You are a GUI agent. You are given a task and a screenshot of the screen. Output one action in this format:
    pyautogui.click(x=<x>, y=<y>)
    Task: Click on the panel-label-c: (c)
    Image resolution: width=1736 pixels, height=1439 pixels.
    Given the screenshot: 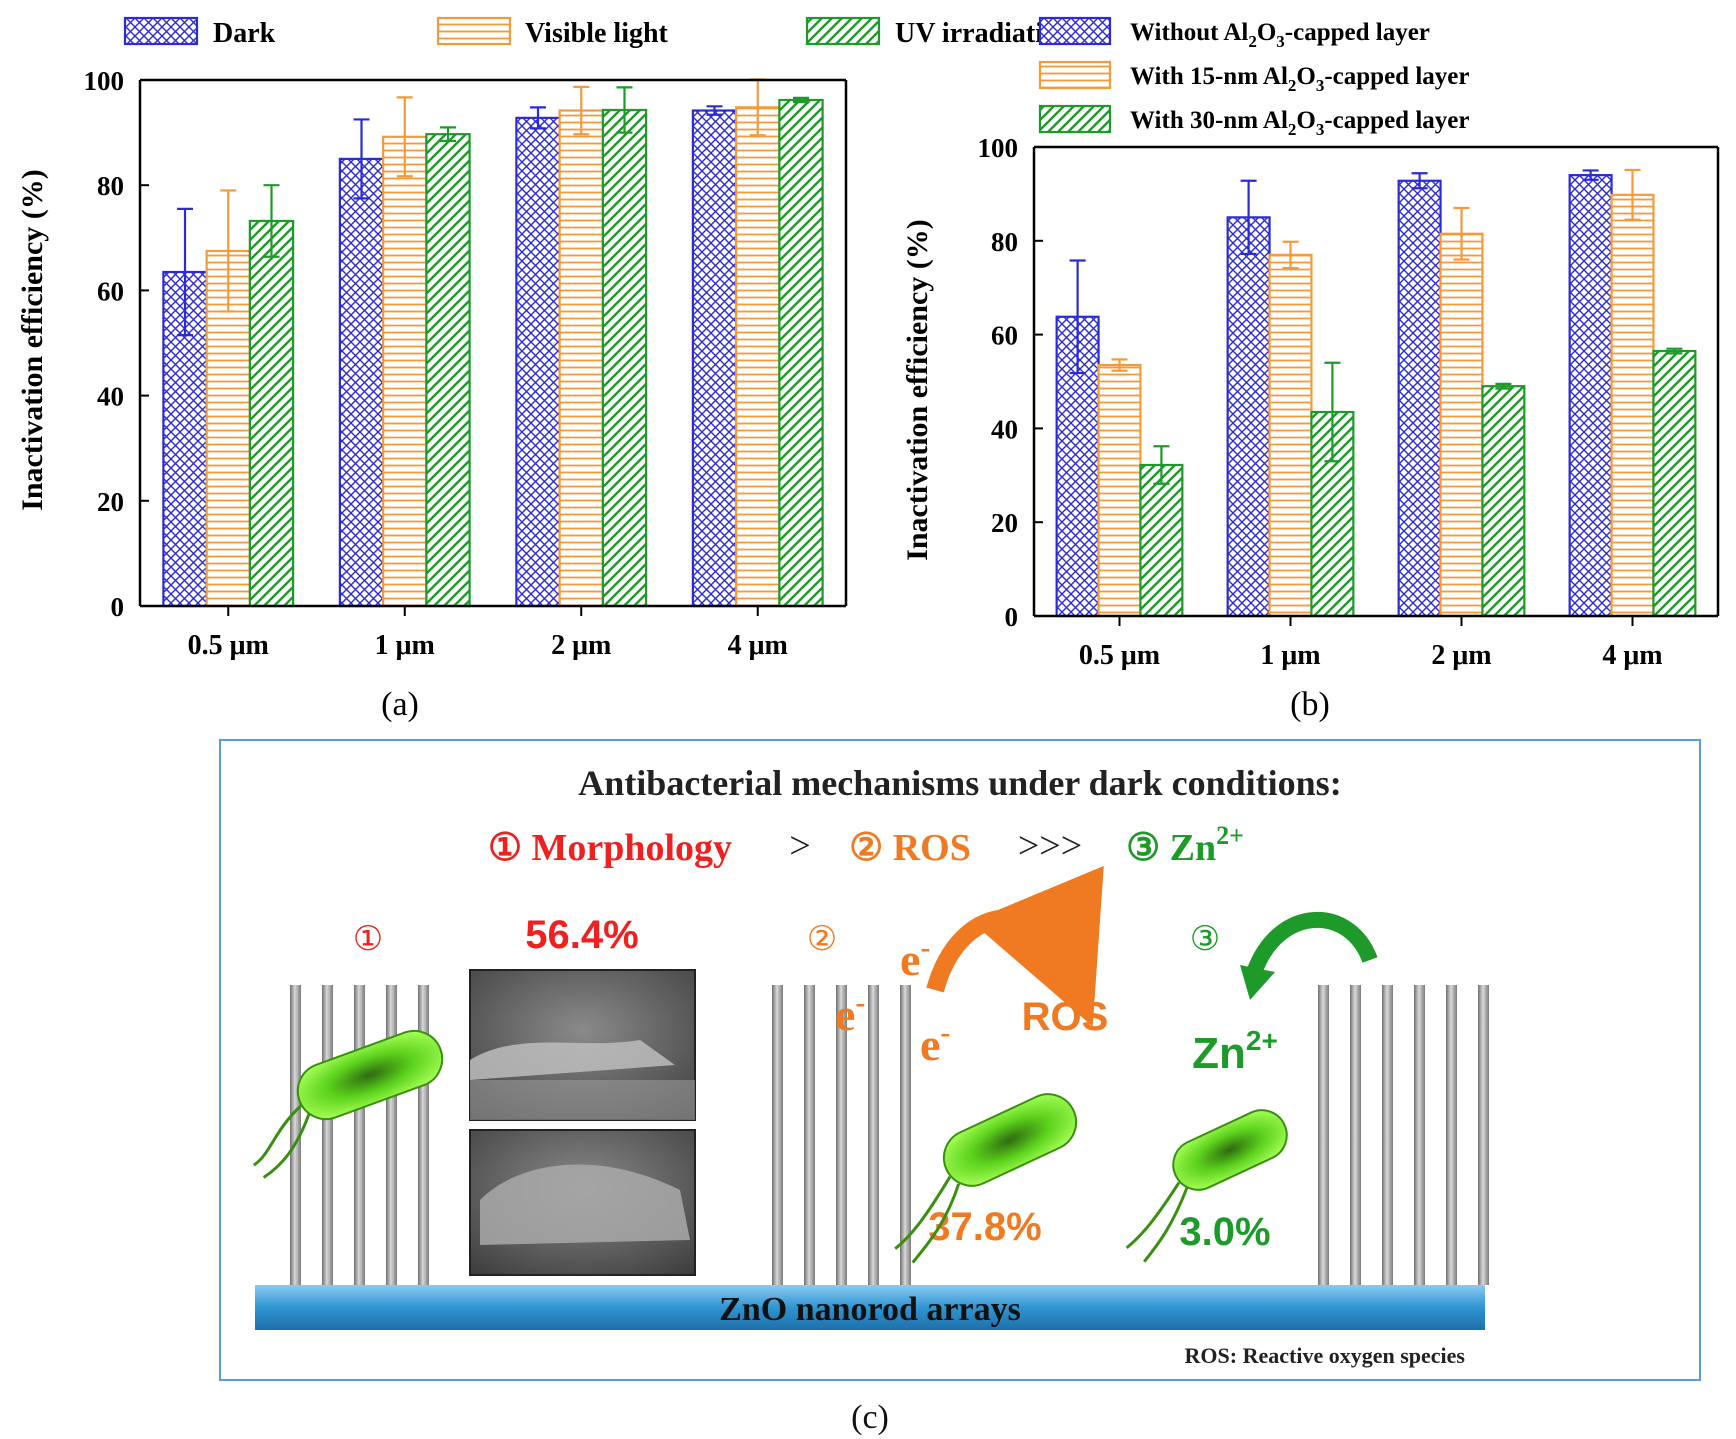 What is the action you would take?
    pyautogui.click(x=870, y=1417)
    